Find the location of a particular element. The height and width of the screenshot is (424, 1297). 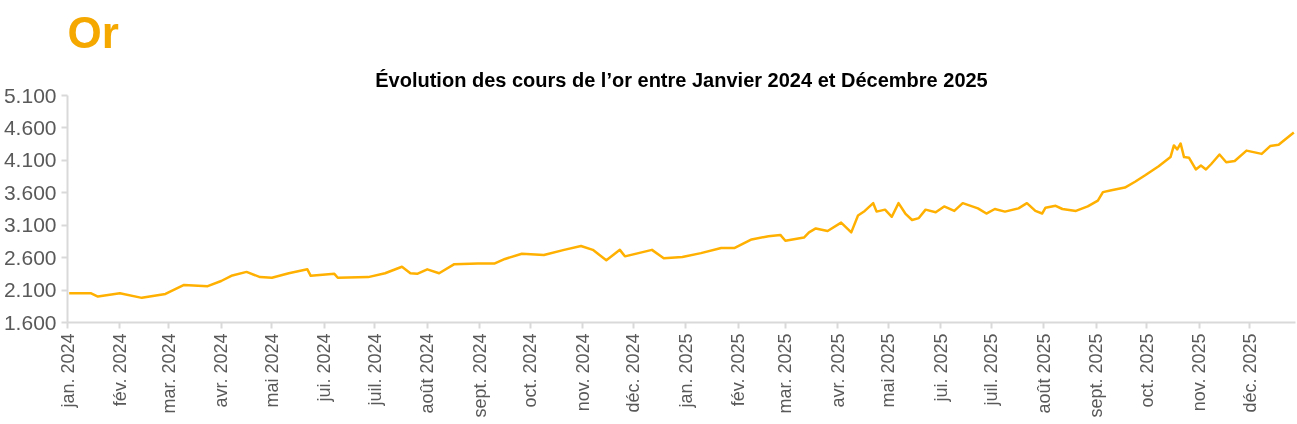

x-tick-label: mai 2024 is located at coordinates (271, 370).